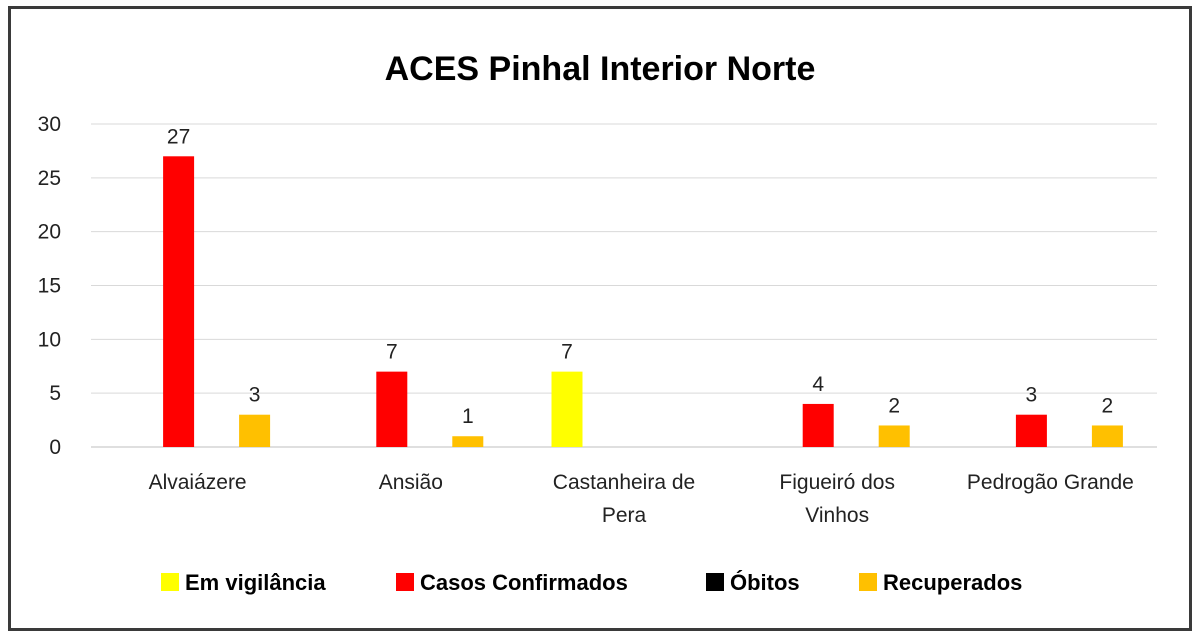 The height and width of the screenshot is (637, 1200). Describe the element at coordinates (1050, 482) in the screenshot. I see `x-tick-label: Pedrogão Grande` at that location.